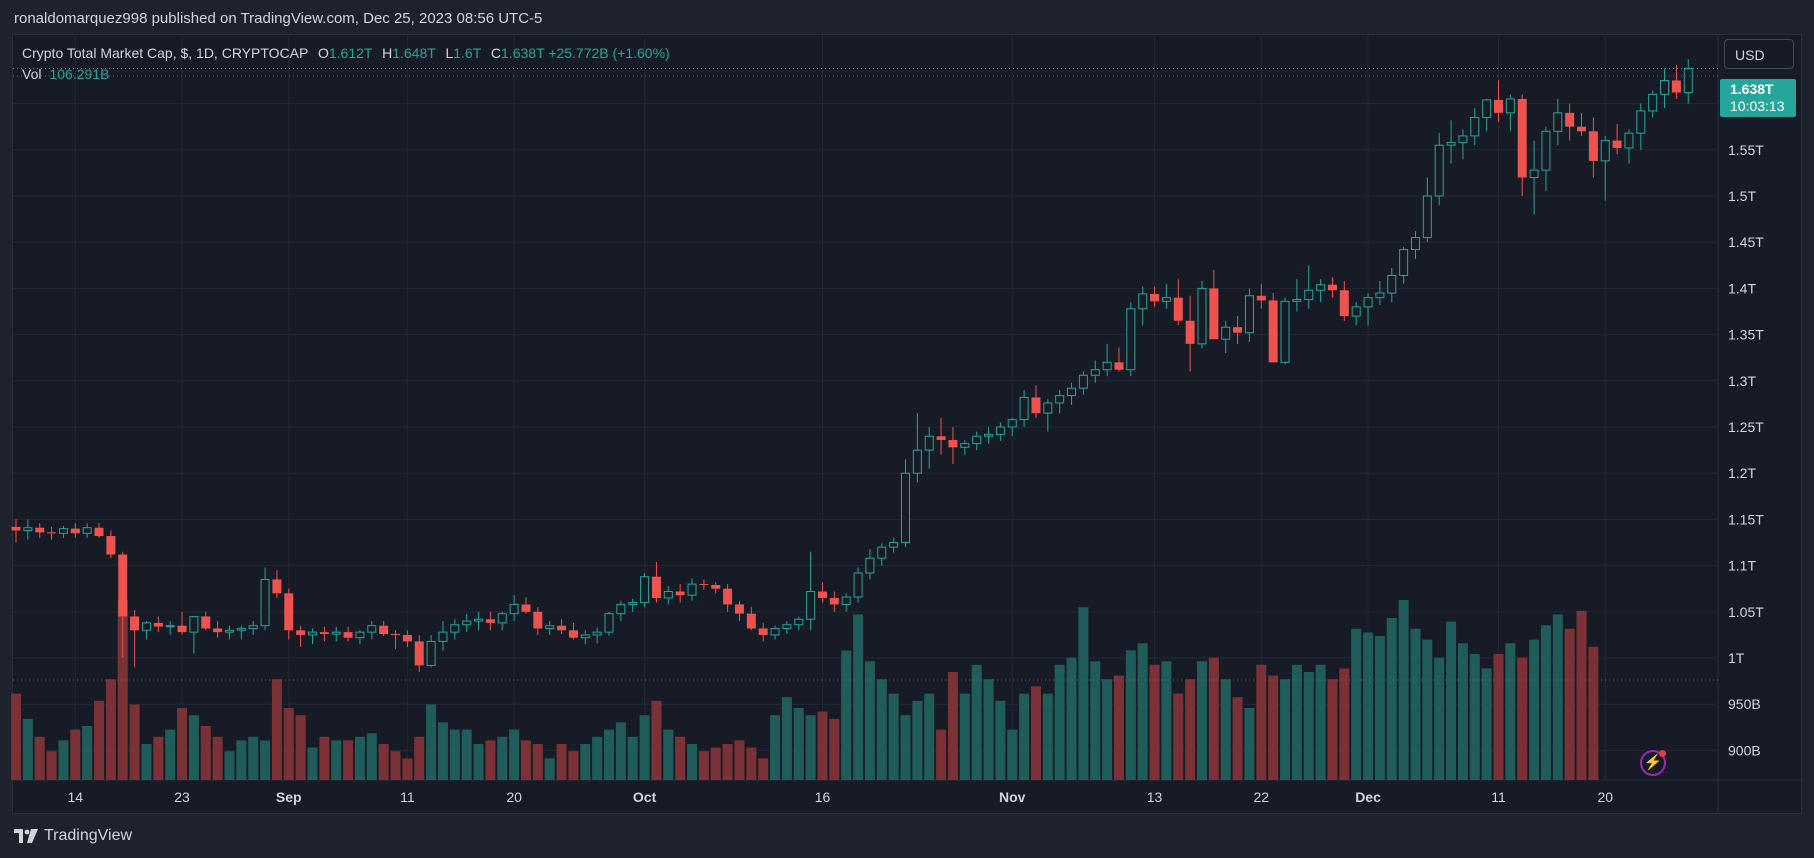 Image resolution: width=1814 pixels, height=858 pixels. Describe the element at coordinates (496, 53) in the screenshot. I see `close-key: C` at that location.